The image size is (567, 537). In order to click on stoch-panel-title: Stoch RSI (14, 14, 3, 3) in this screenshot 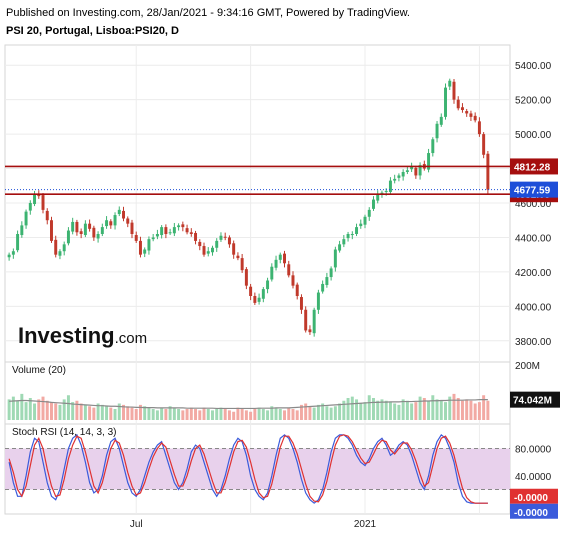, I will do `click(64, 432)`.